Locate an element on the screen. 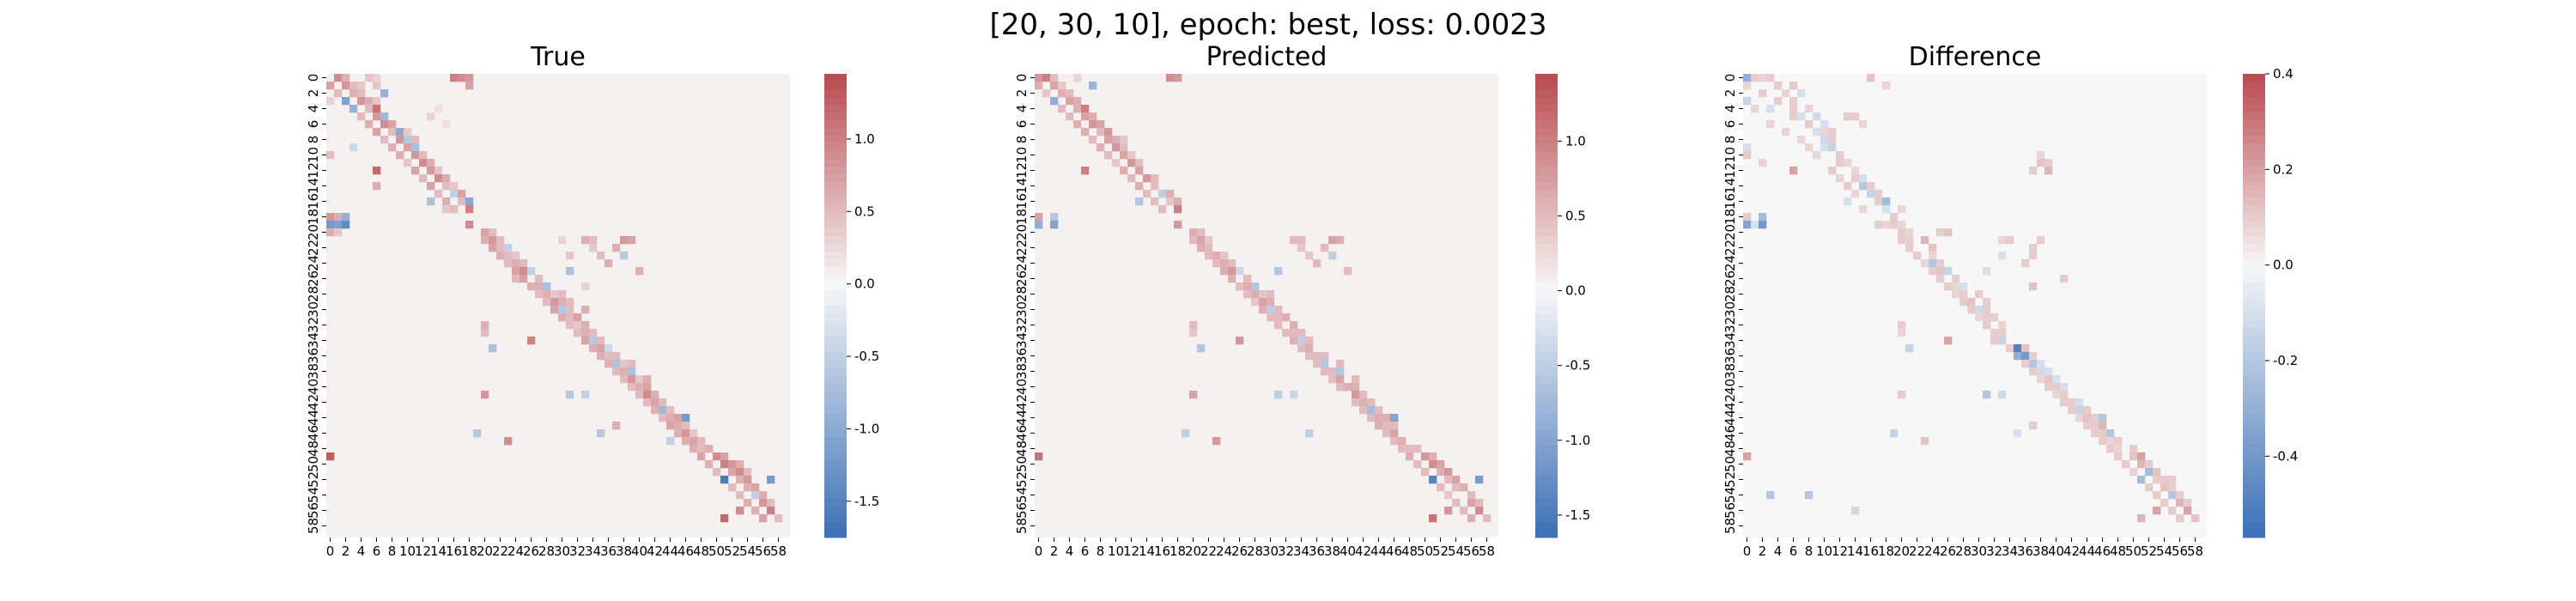  x-tick-label: 36 is located at coordinates (2025, 551).